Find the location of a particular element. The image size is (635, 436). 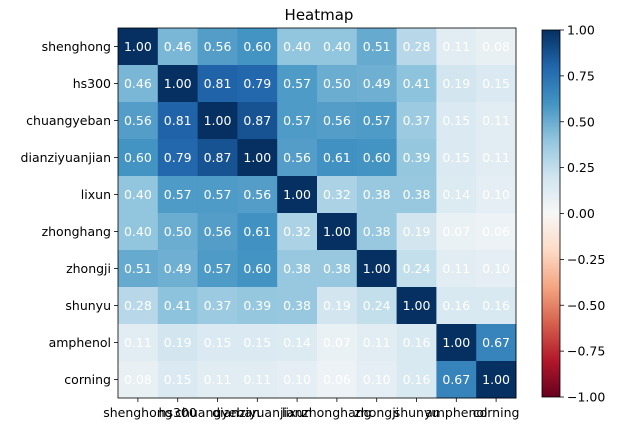

x-tick-label: shunyu is located at coordinates (417, 412).